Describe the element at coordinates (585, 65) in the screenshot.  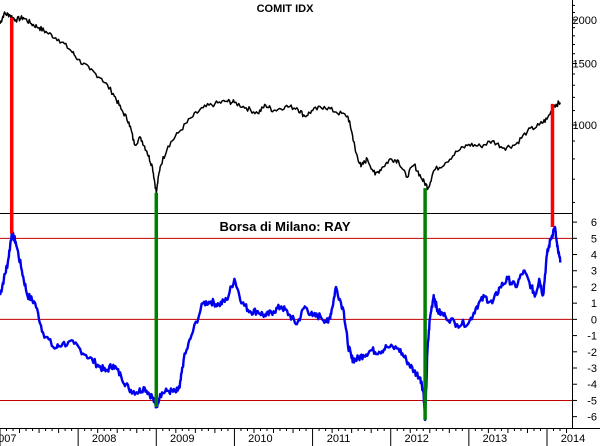
I see `comit-idx-y-tick-label-1: 1500` at that location.